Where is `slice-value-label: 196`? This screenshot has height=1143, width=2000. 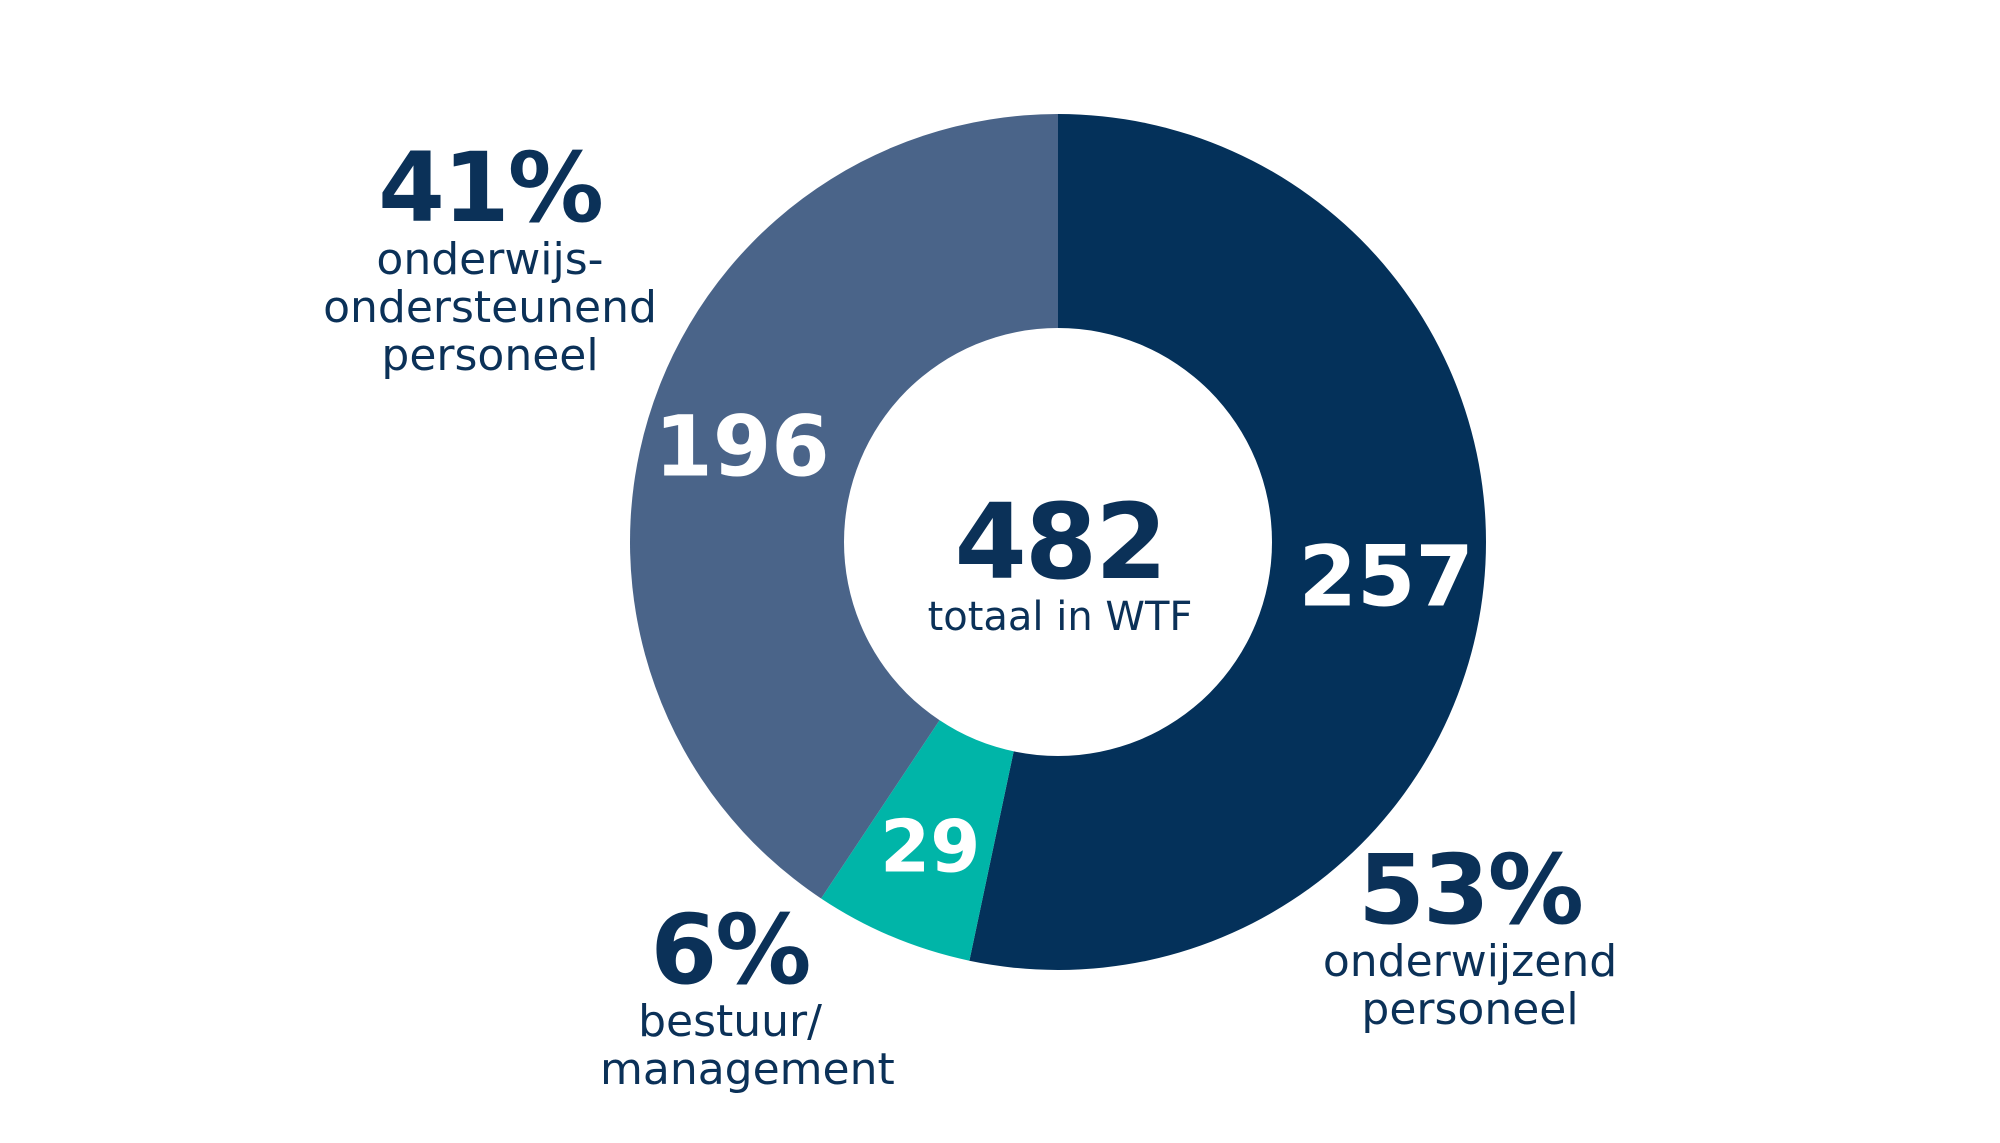 slice-value-label: 196 is located at coordinates (741, 447).